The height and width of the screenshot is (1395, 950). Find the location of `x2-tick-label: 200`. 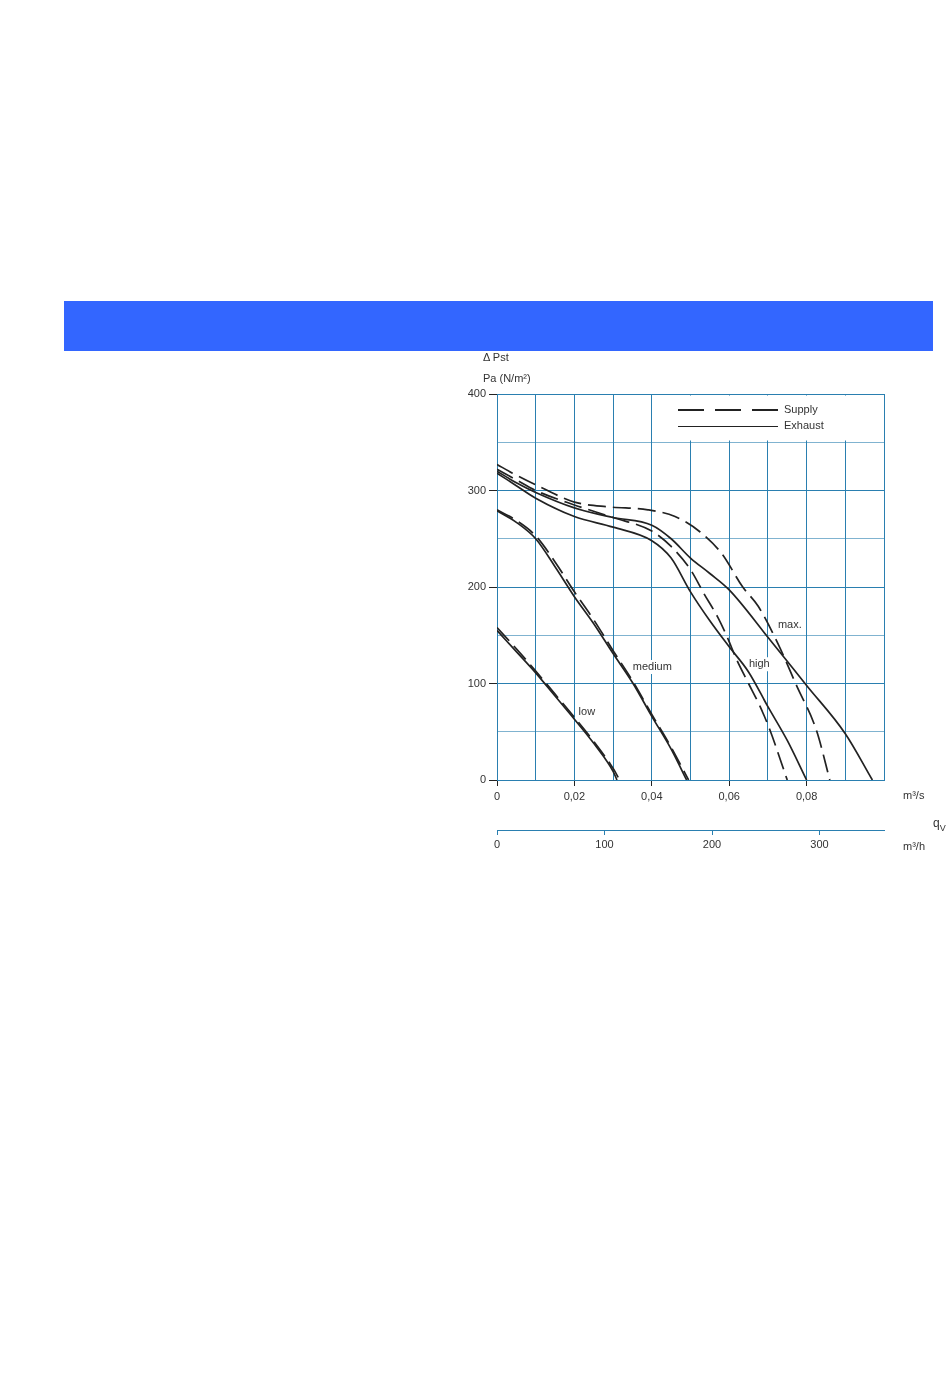

x2-tick-label: 200 is located at coordinates (712, 843).